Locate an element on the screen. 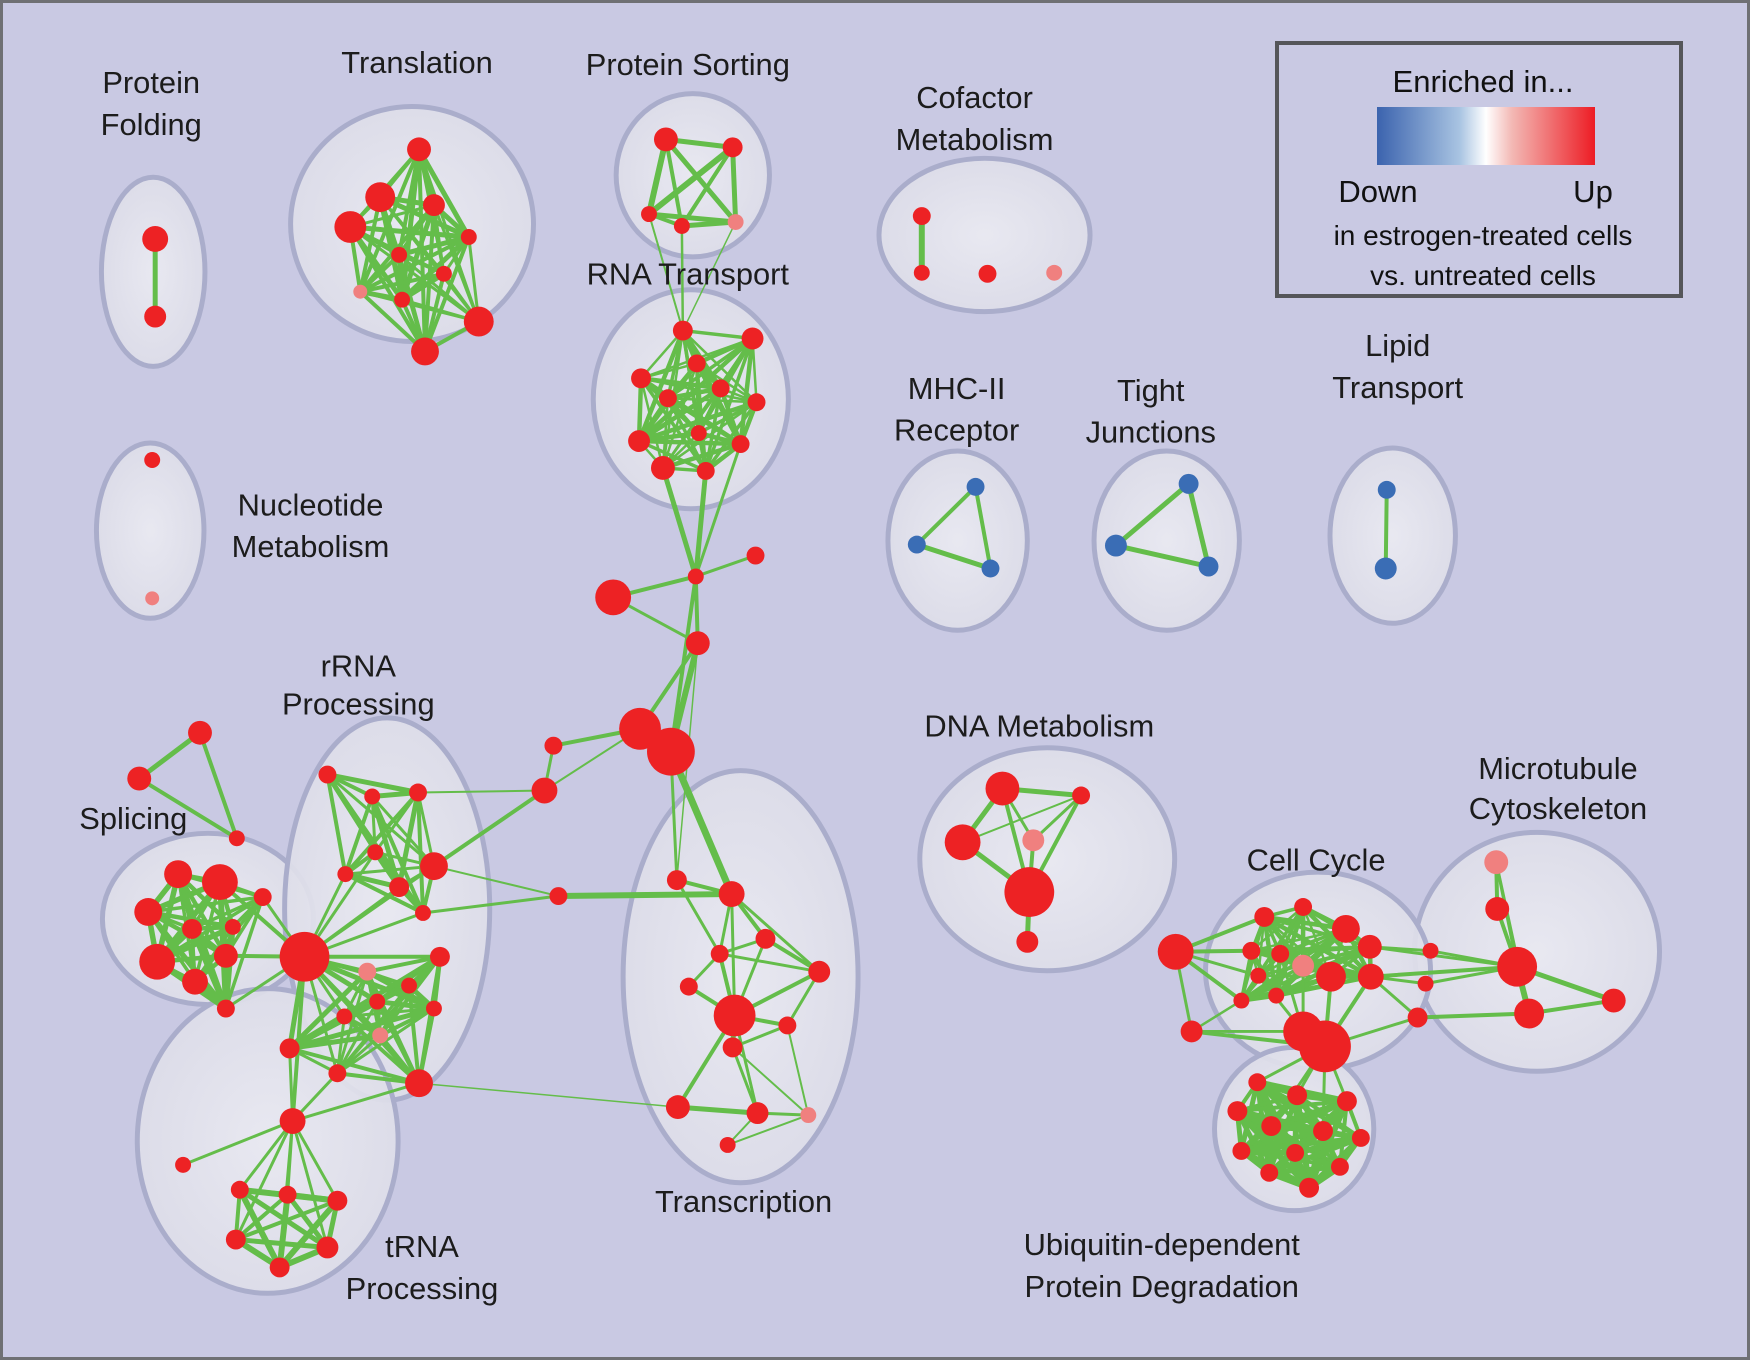 This screenshot has width=1750, height=1360. graph-edge-t12-t13 is located at coordinates (768, 1130).